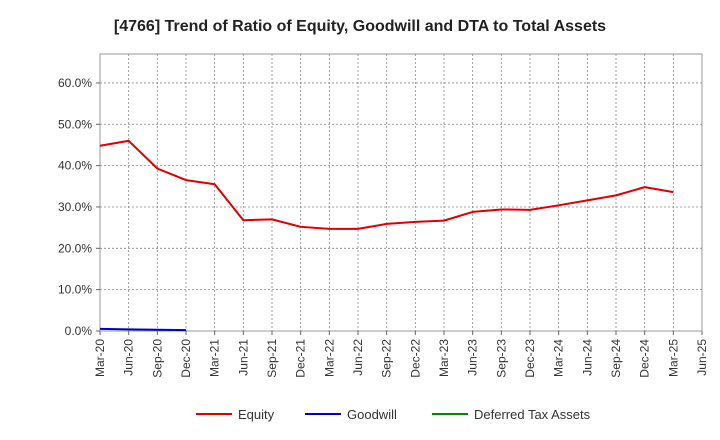  What do you see at coordinates (587, 357) in the screenshot?
I see `x-tick-label: Jun-24` at bounding box center [587, 357].